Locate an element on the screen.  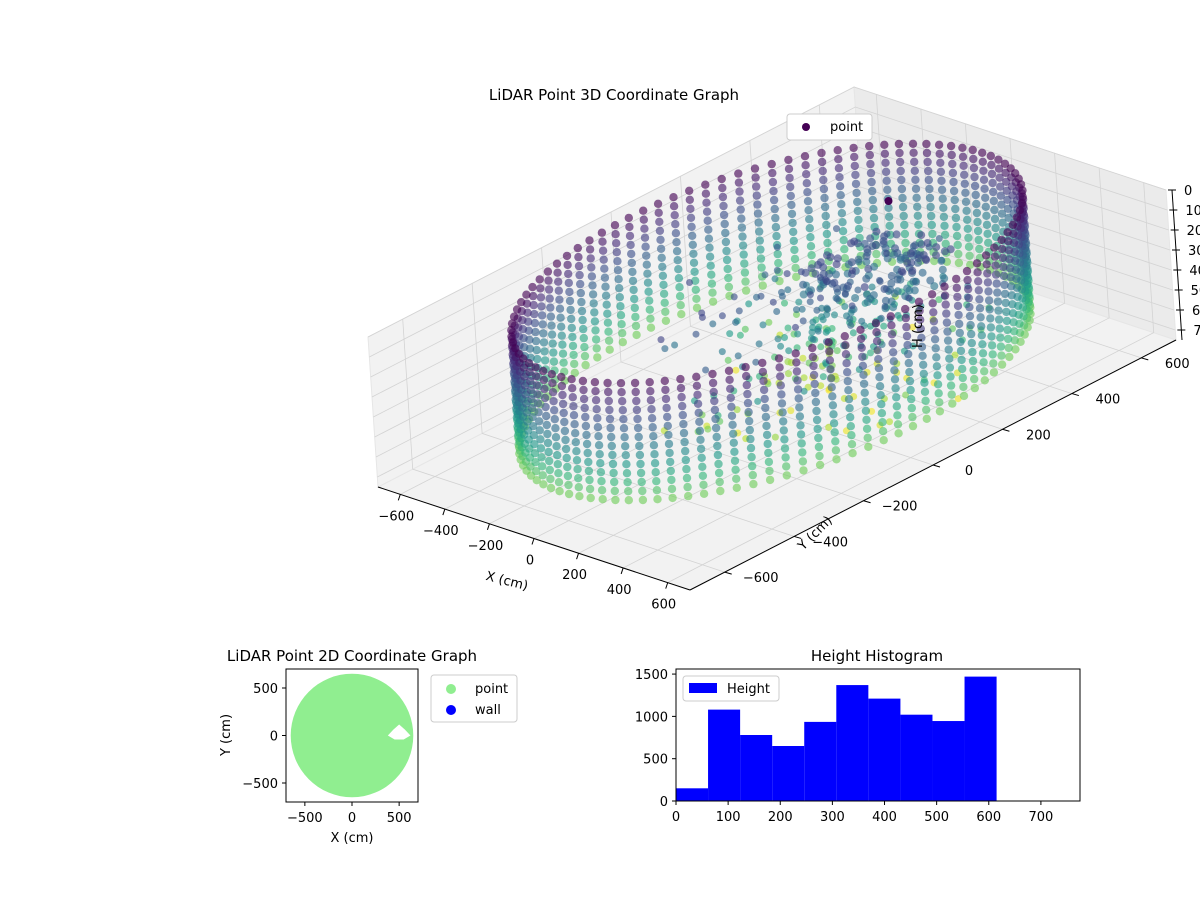
chart-3d-x-tick-label: −200 is located at coordinates (486, 546).